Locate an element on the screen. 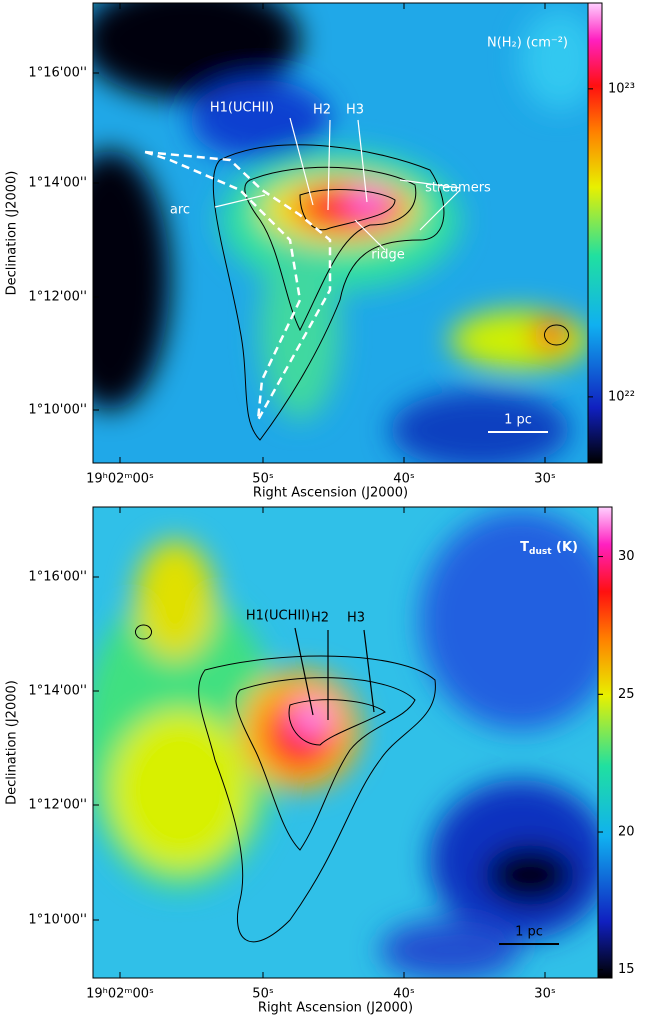 This screenshot has height=1021, width=646. annotation: streamers is located at coordinates (458, 188).